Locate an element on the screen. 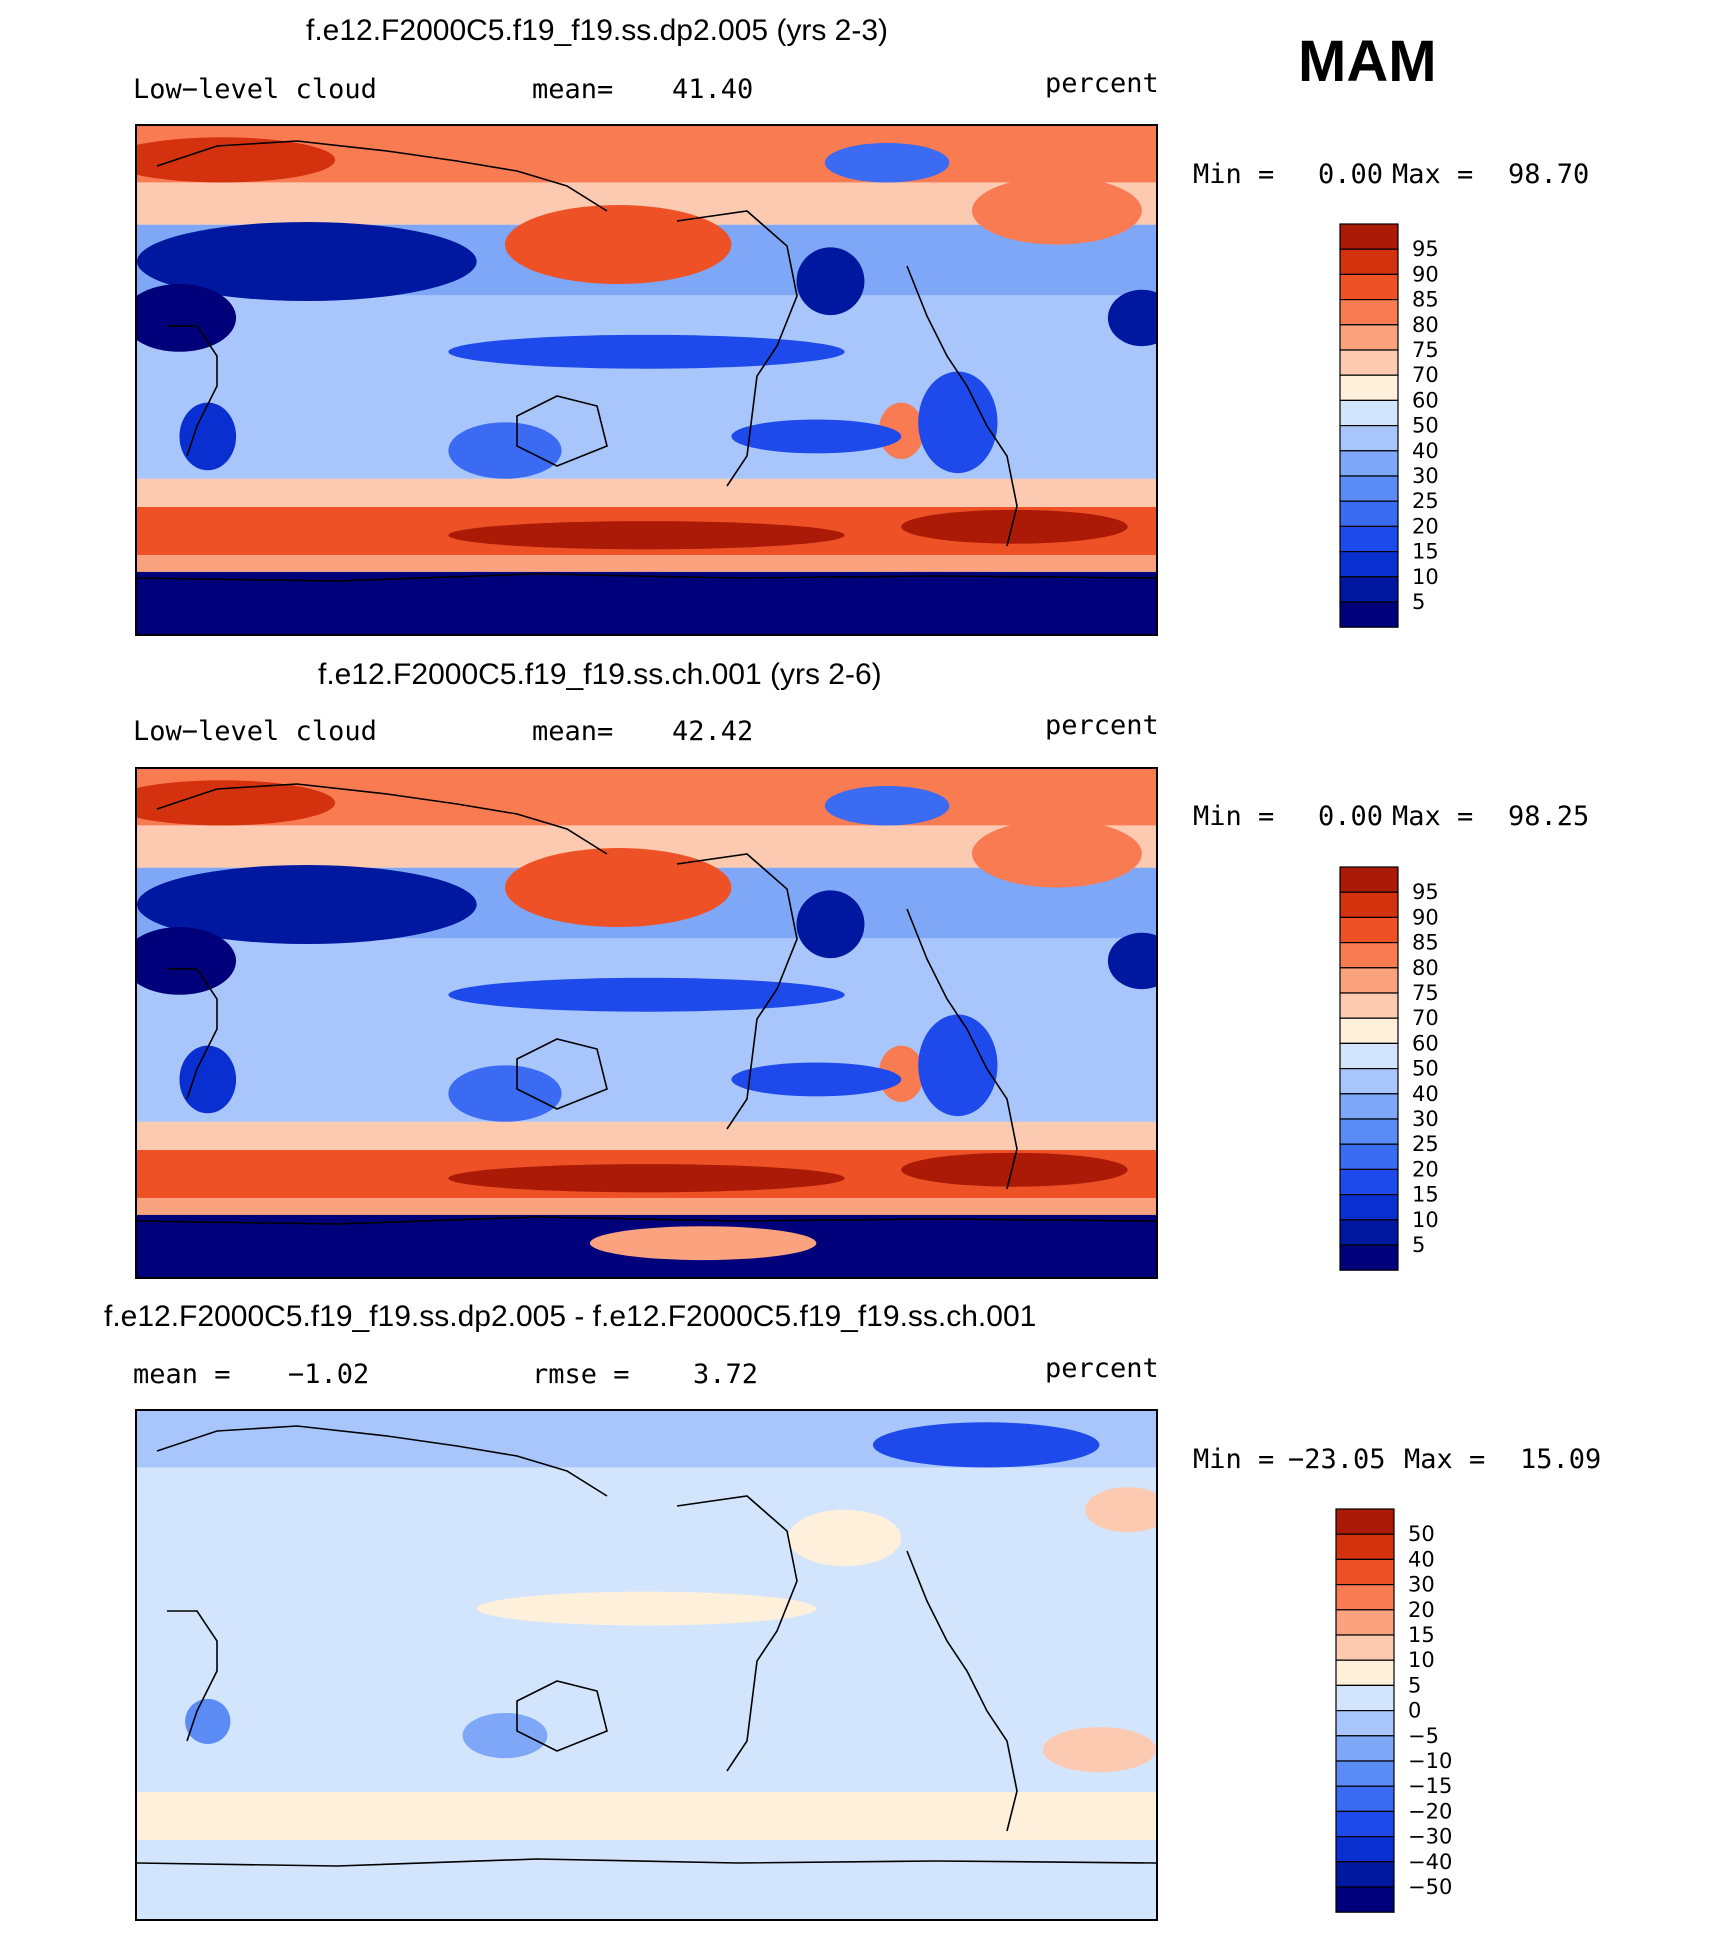  panel2-north-atlantic-high is located at coordinates (1057, 853).